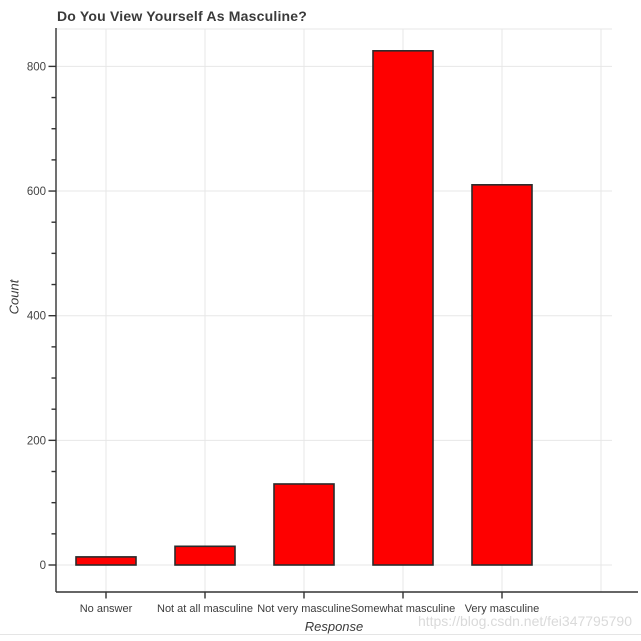 Image resolution: width=641 pixels, height=641 pixels. What do you see at coordinates (43, 566) in the screenshot?
I see `y-tick-label: 0` at bounding box center [43, 566].